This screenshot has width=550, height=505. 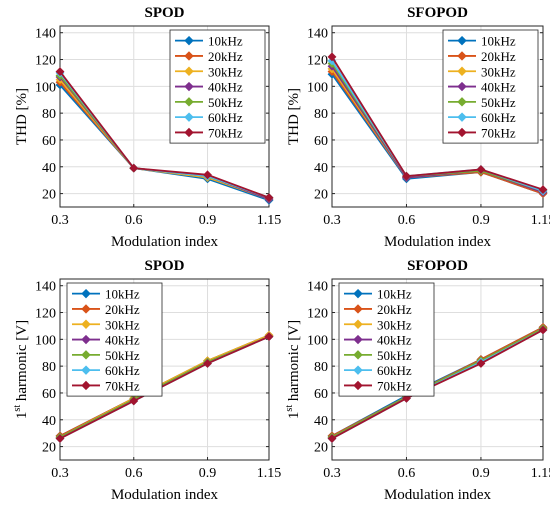 I want to click on y-axis-label-superscript: st, so click(x=17, y=408).